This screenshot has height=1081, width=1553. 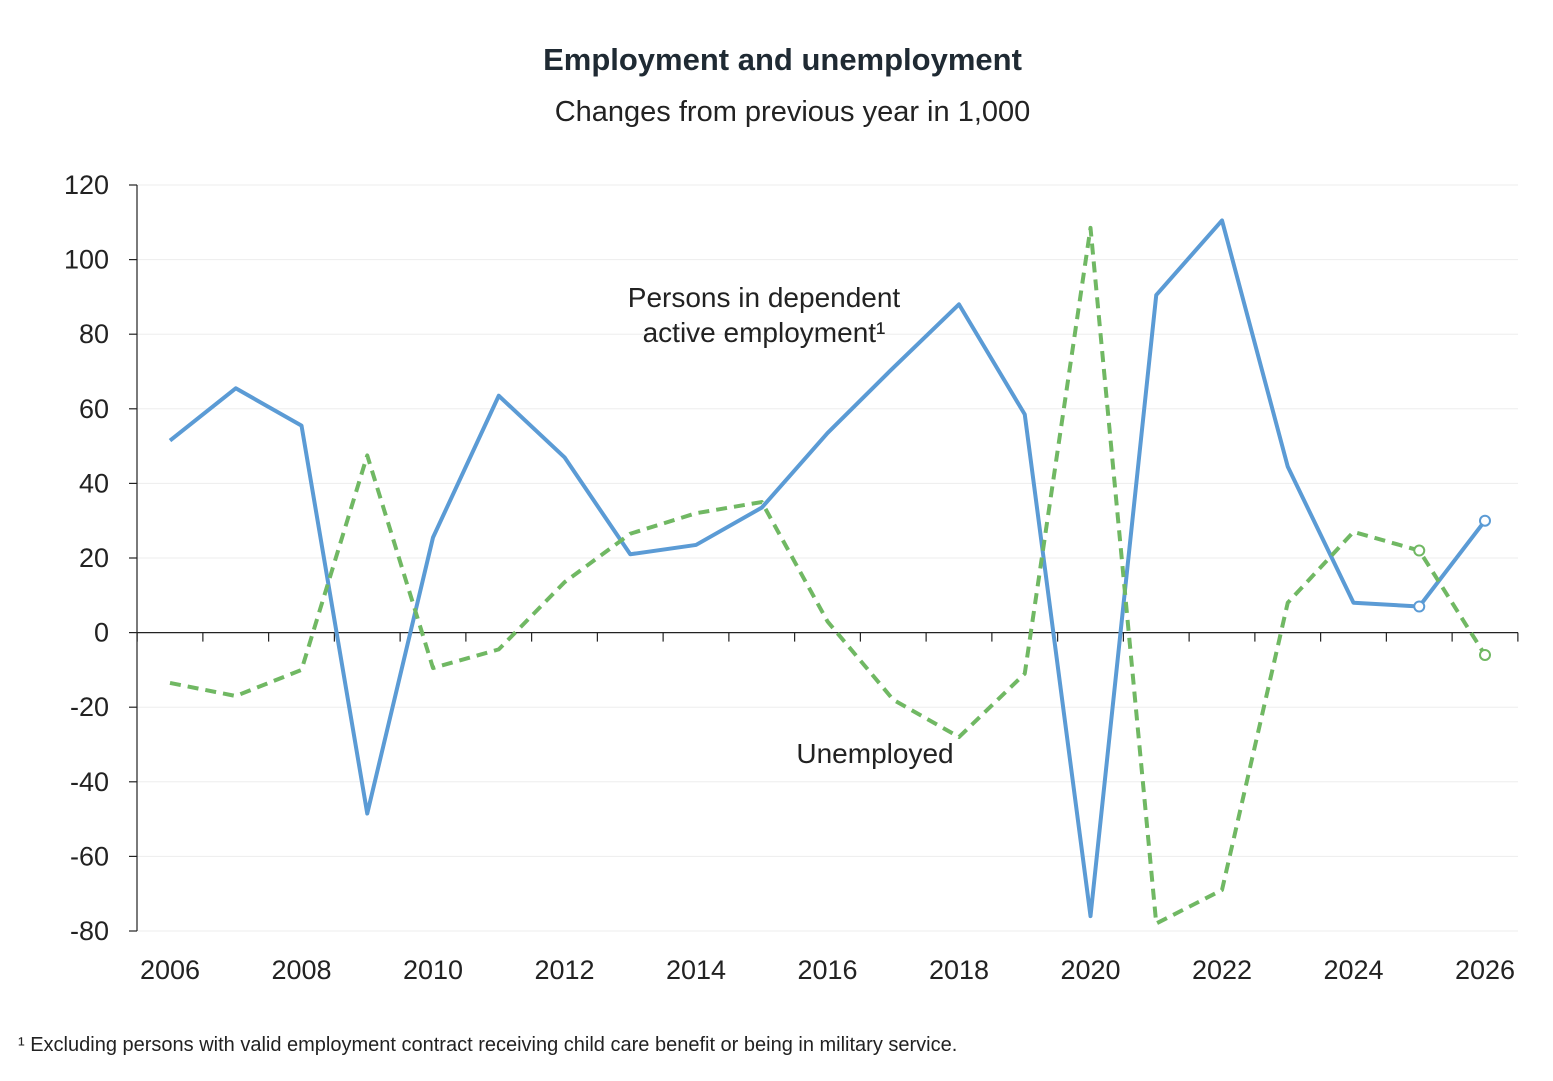 What do you see at coordinates (764, 332) in the screenshot?
I see `series-label: active employment¹` at bounding box center [764, 332].